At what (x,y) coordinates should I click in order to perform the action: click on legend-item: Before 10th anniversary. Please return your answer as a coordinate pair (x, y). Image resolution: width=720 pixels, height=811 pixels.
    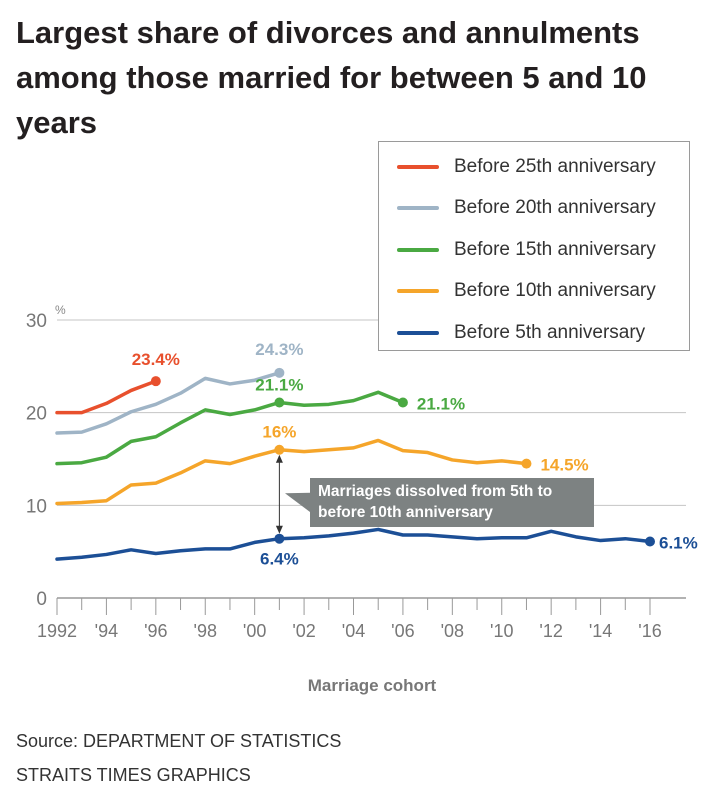
    Looking at the image, I should click on (534, 292).